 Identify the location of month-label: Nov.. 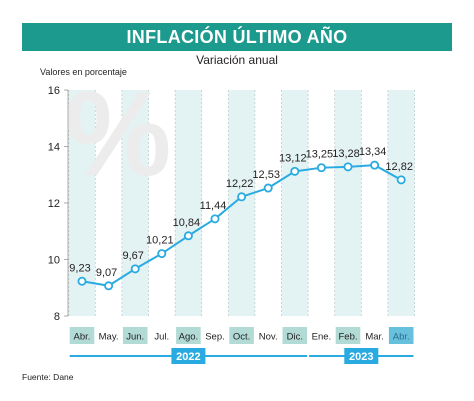
(268, 337).